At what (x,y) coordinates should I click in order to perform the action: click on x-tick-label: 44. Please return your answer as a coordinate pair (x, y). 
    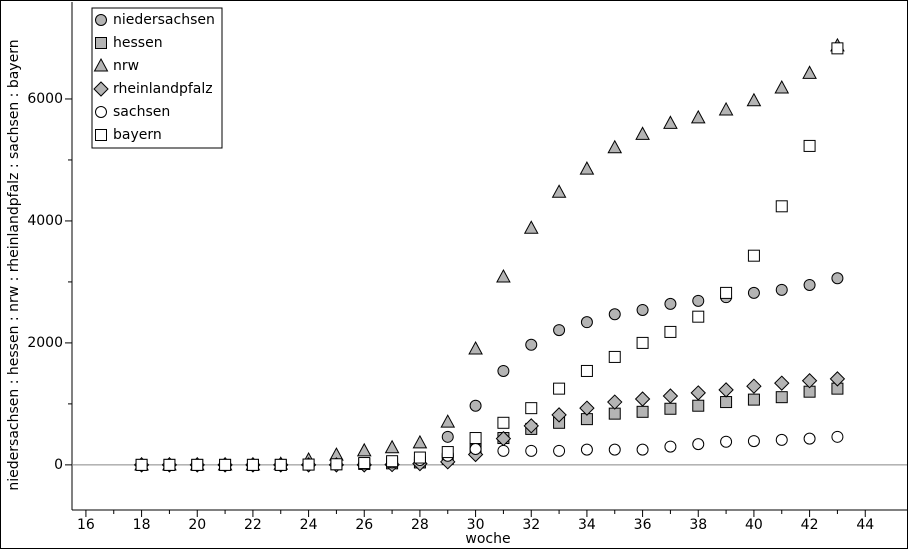
    Looking at the image, I should click on (865, 525).